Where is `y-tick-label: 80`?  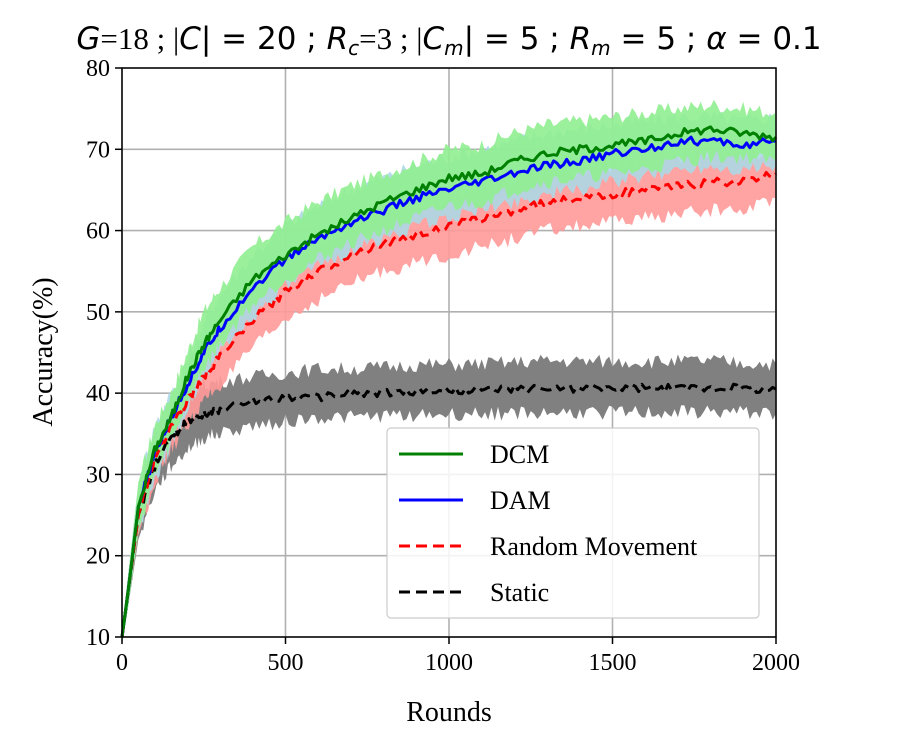 y-tick-label: 80 is located at coordinates (98, 69).